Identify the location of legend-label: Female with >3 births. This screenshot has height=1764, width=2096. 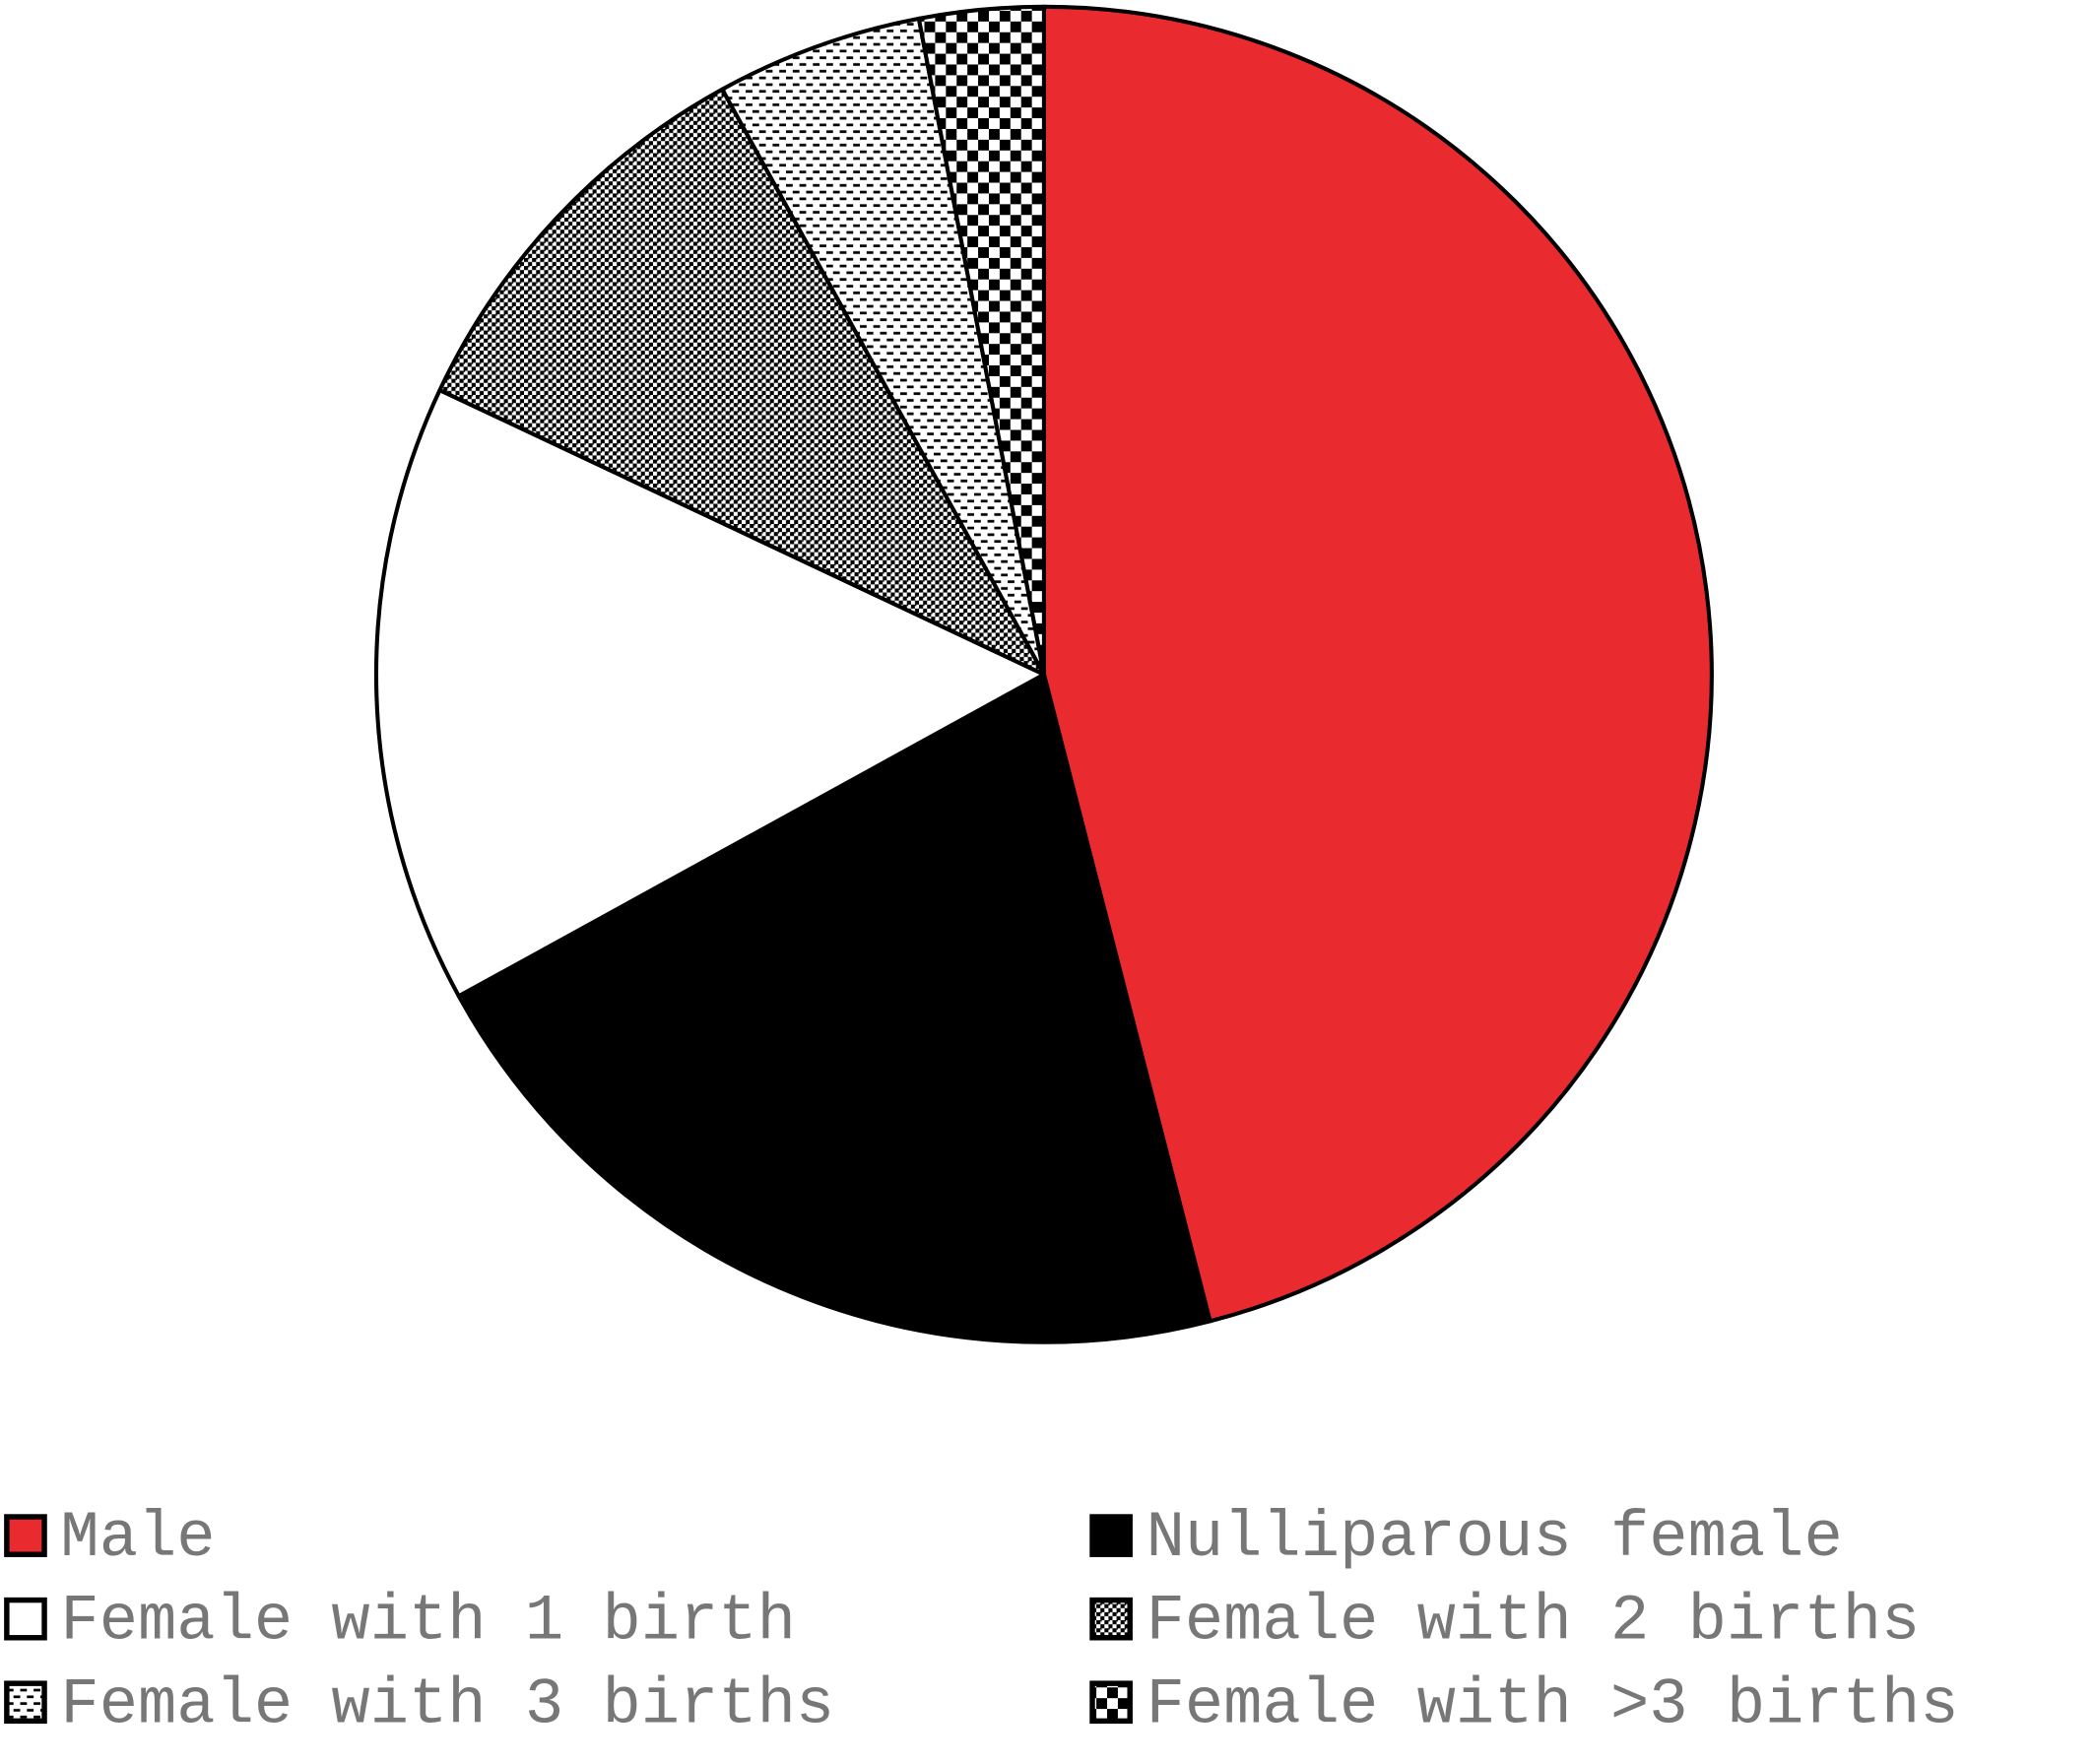
(1552, 1704).